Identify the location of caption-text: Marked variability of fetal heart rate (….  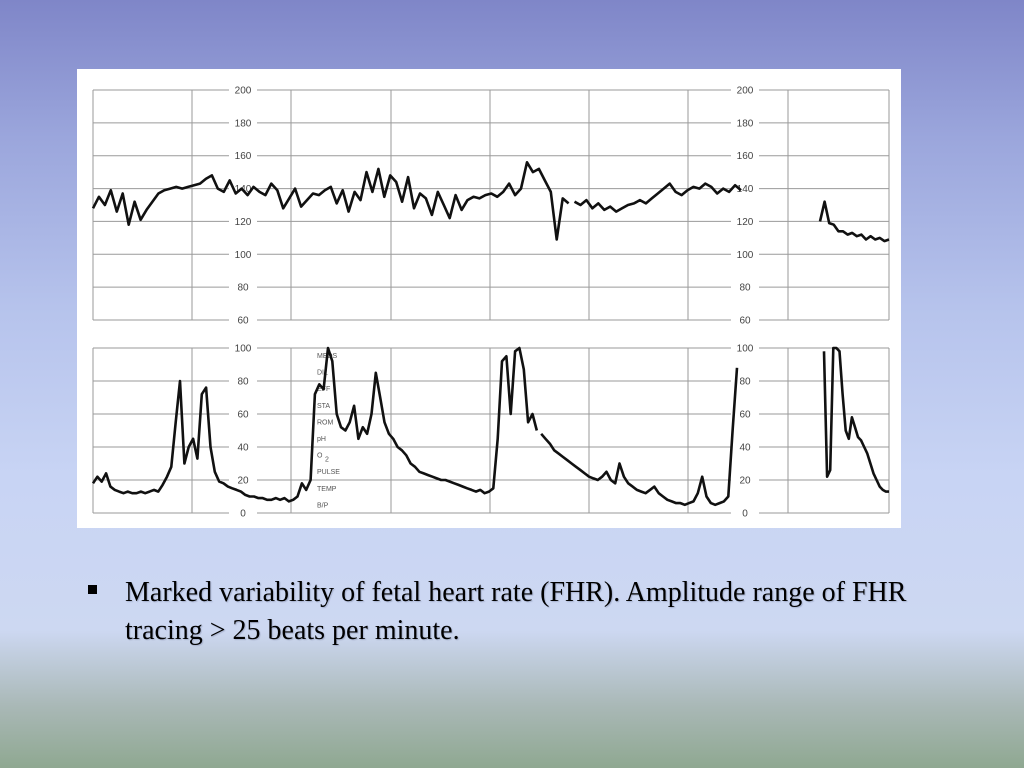
(516, 611).